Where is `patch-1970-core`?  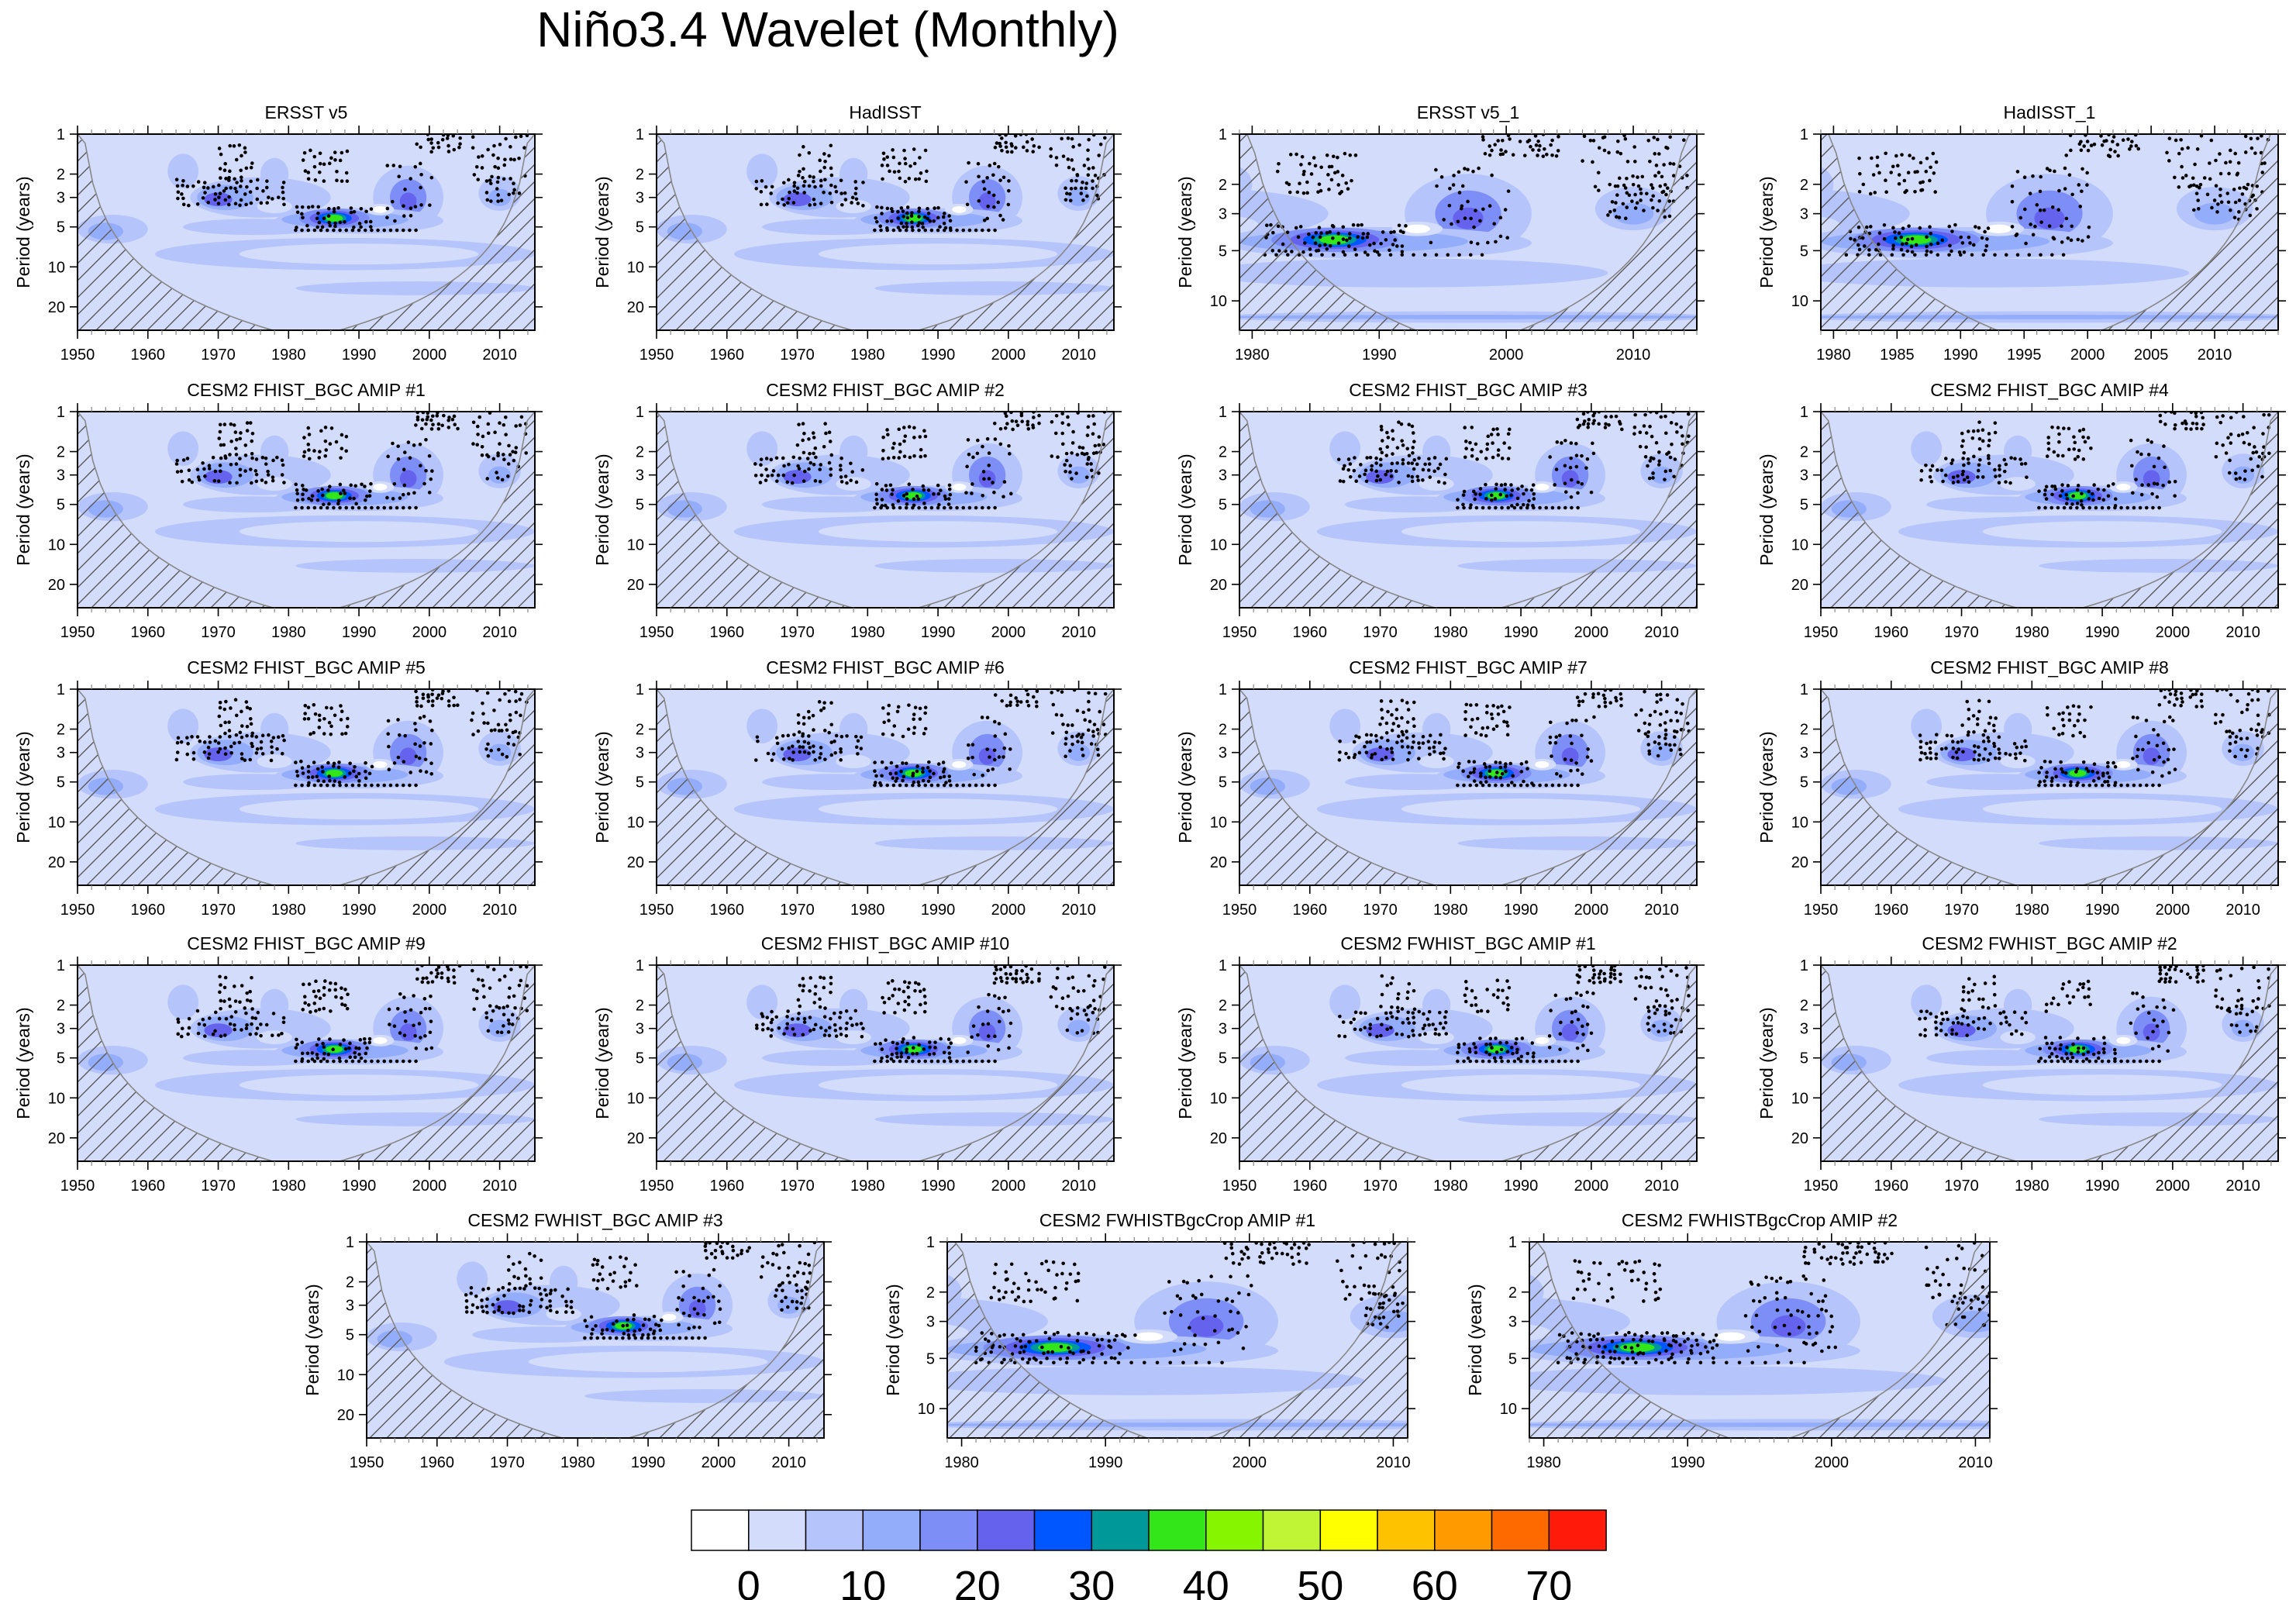 patch-1970-core is located at coordinates (1961, 755).